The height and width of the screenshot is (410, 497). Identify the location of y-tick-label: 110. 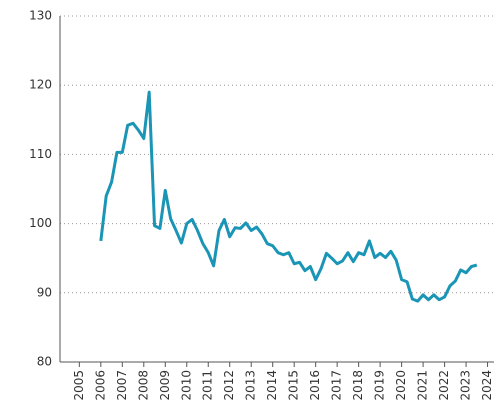
(40, 154).